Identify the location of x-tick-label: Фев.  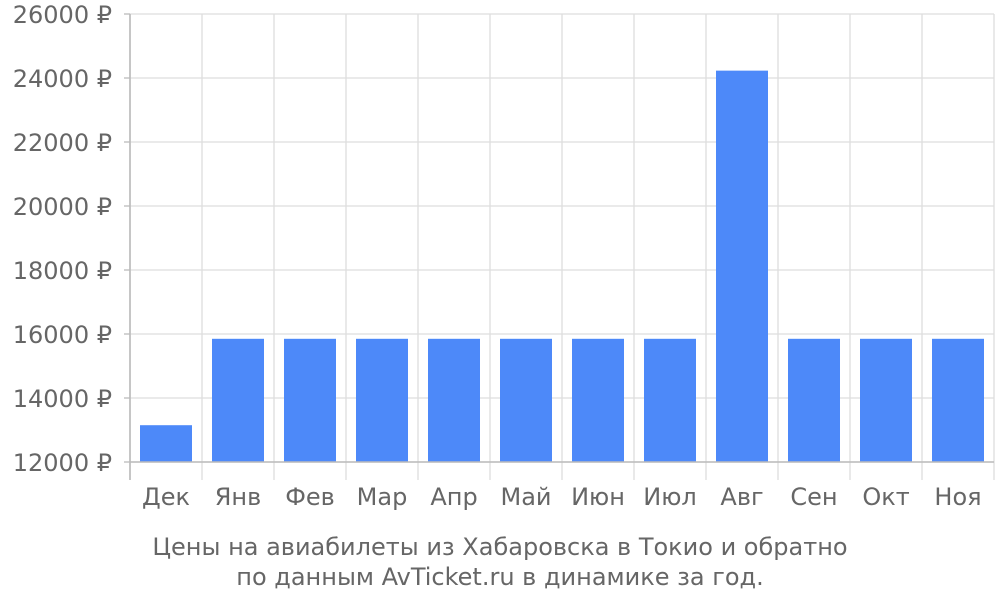
(310, 497).